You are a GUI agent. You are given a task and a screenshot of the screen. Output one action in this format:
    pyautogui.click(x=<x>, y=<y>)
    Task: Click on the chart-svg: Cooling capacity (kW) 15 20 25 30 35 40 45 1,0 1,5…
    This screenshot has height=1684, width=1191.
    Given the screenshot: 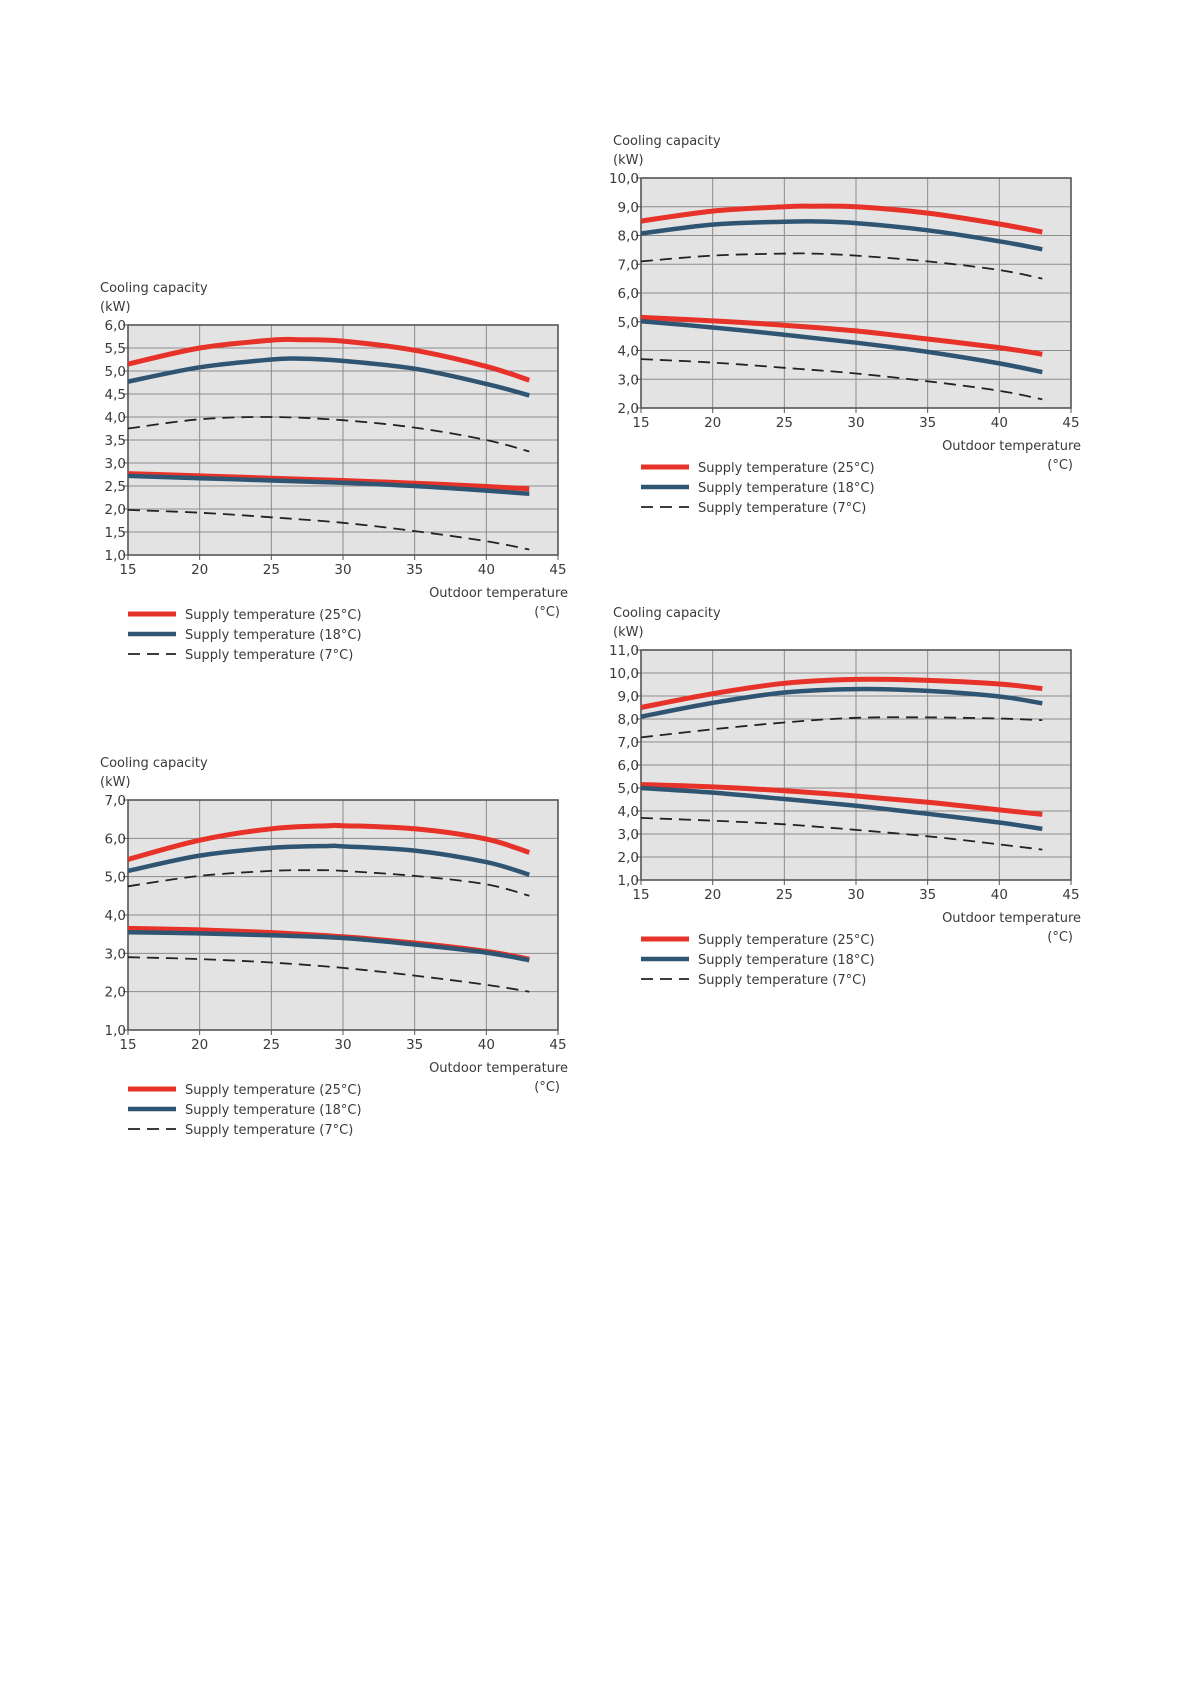 What is the action you would take?
    pyautogui.click(x=334, y=472)
    